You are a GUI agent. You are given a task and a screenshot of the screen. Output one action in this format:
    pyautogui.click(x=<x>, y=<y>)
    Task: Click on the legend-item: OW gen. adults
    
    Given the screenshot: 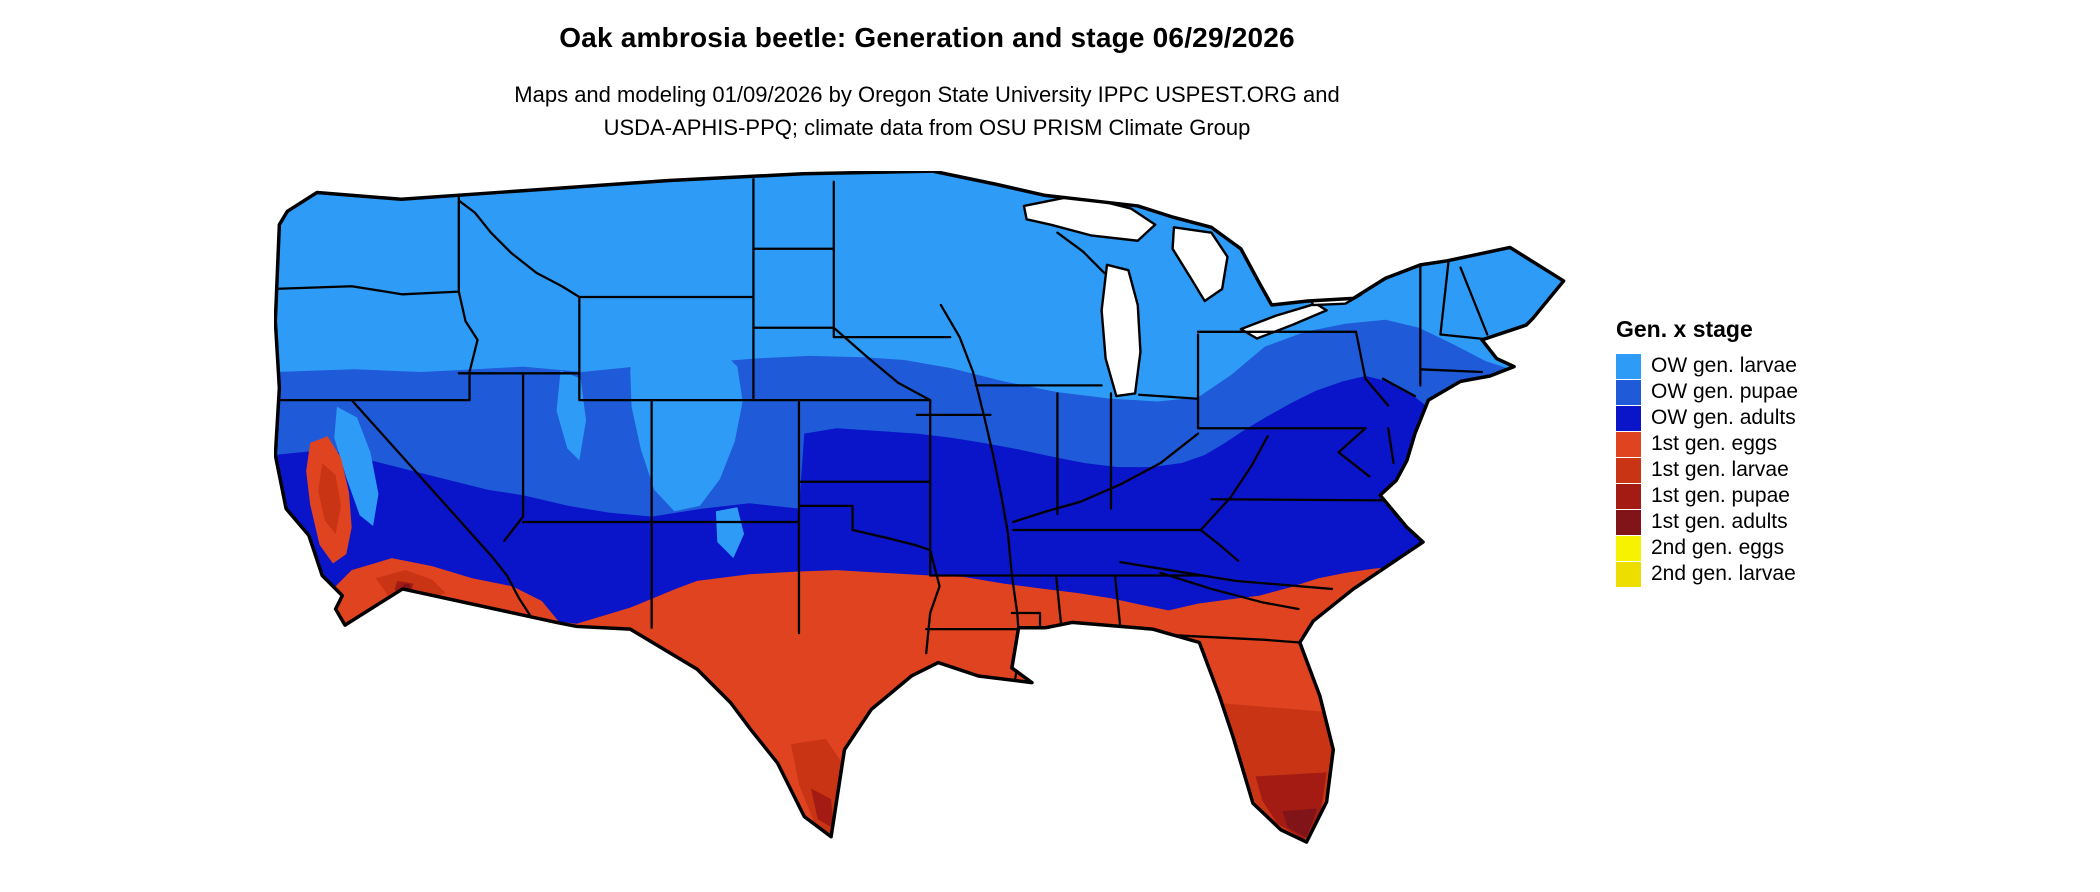 What is the action you would take?
    pyautogui.click(x=1707, y=418)
    